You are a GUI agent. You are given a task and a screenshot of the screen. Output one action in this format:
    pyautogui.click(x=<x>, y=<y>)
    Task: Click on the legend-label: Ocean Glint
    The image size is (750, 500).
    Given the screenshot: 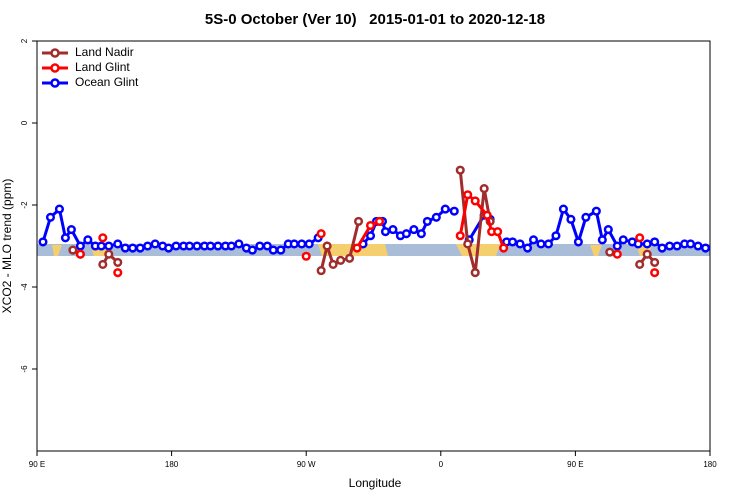 What is the action you would take?
    pyautogui.click(x=107, y=82)
    